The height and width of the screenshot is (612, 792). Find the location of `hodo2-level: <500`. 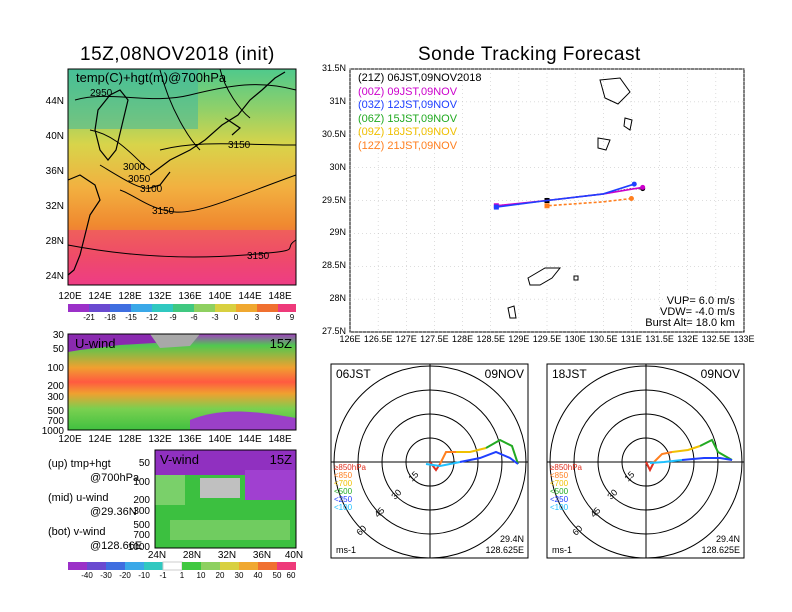

hodo2-level: <500 is located at coordinates (559, 491).